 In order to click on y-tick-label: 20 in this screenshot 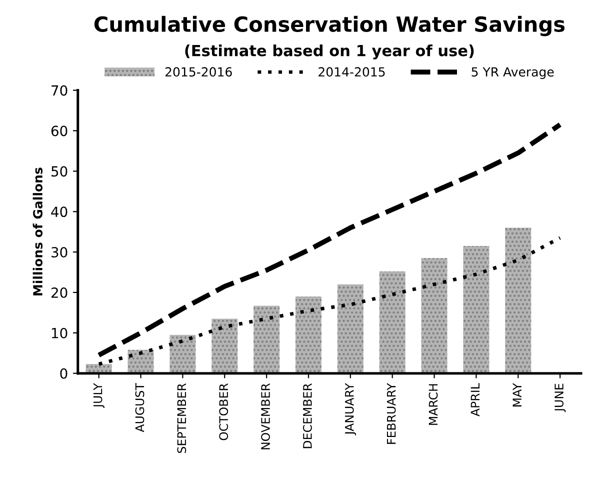, I will do `click(59, 292)`.